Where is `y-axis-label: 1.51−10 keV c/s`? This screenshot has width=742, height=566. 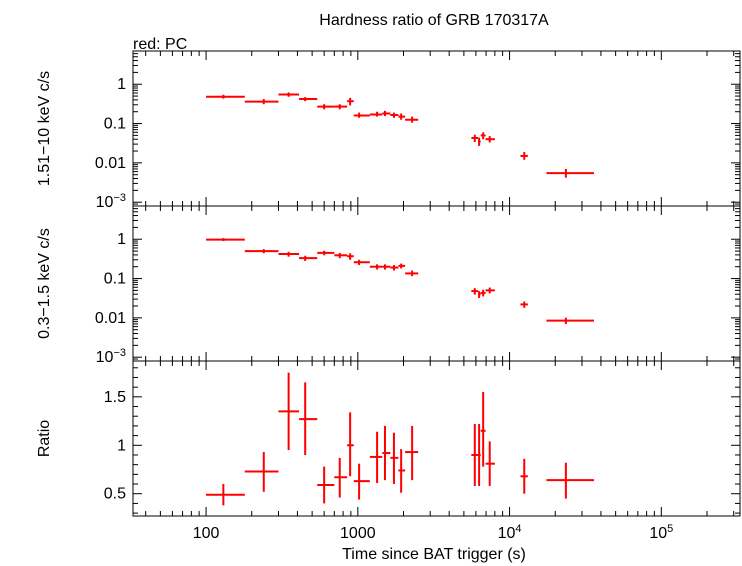 y-axis-label: 1.51−10 keV c/s is located at coordinates (44, 128).